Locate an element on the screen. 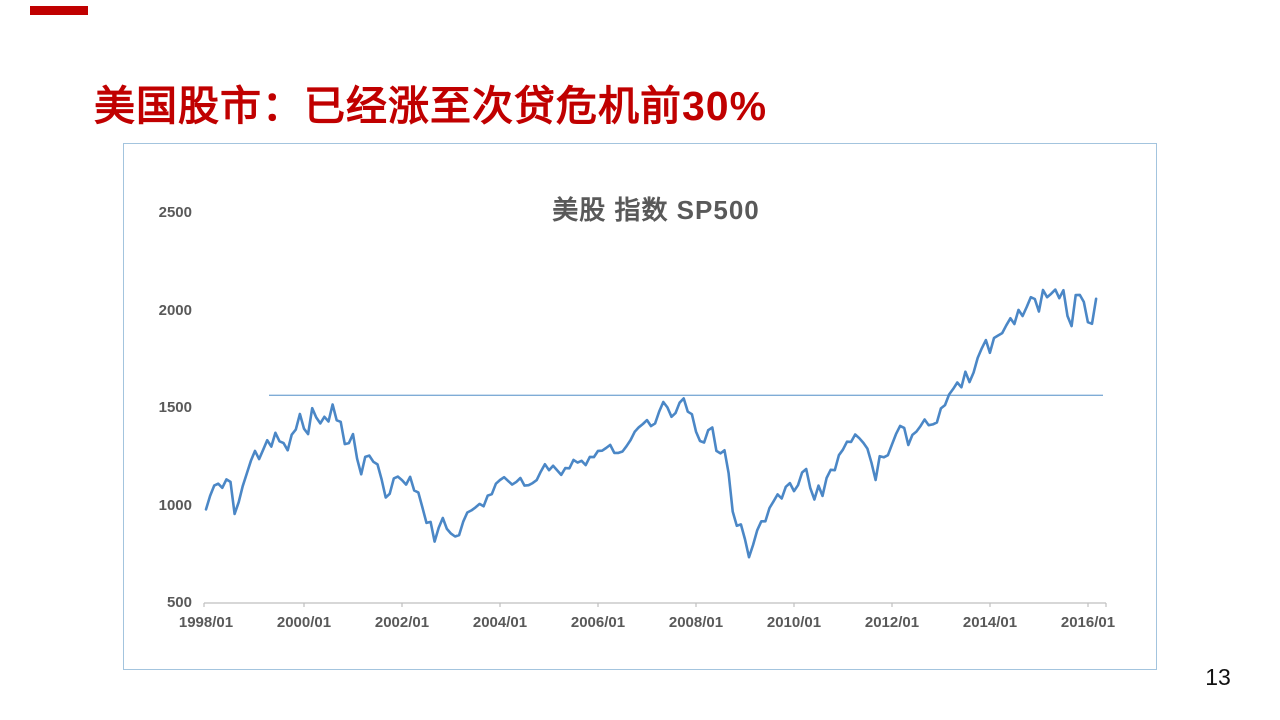  chart-title: 美股 指数 SP500 is located at coordinates (656, 210).